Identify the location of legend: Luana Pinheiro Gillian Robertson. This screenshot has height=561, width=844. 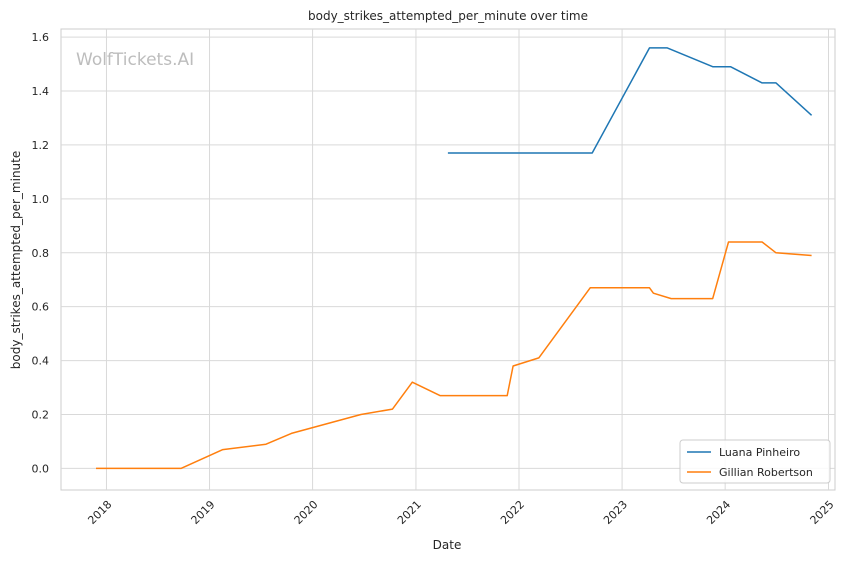
(755, 461).